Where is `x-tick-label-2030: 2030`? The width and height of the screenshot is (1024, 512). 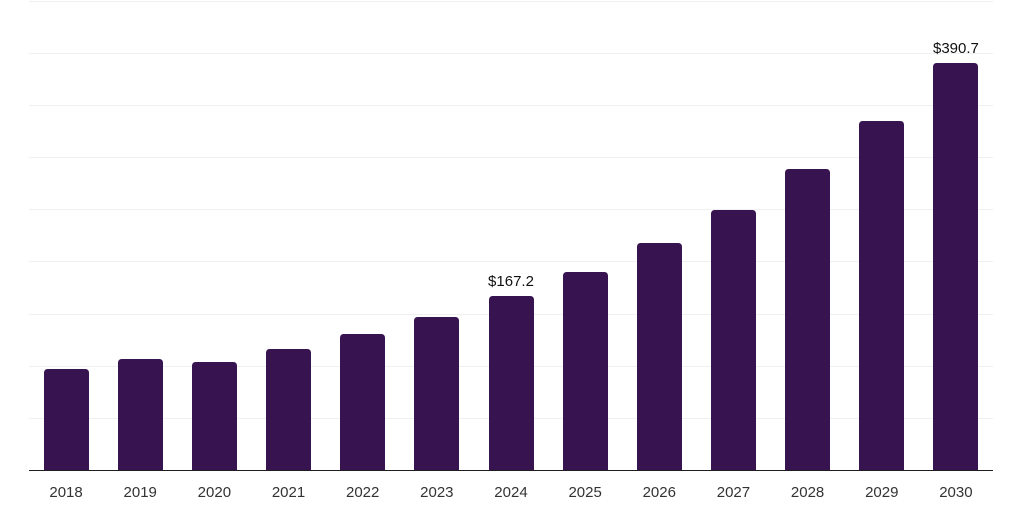
x-tick-label-2030: 2030 is located at coordinates (956, 492).